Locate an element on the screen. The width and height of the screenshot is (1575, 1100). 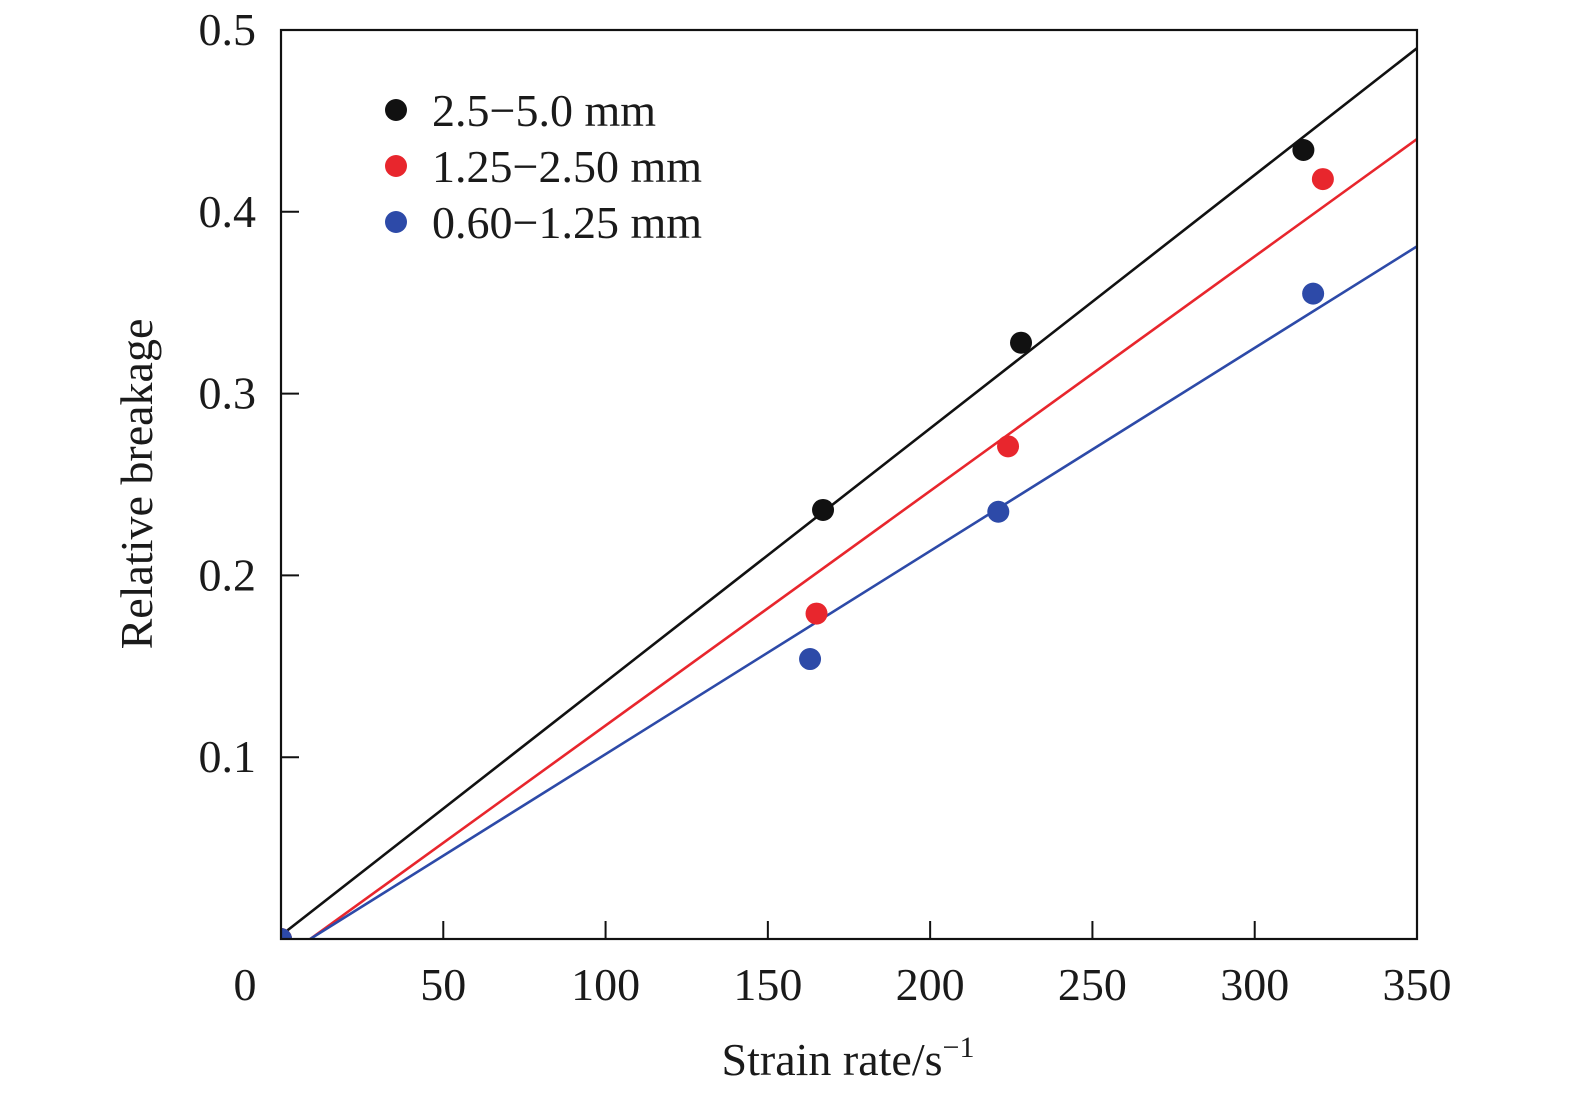
x-tick-label: 150 is located at coordinates (767, 984).